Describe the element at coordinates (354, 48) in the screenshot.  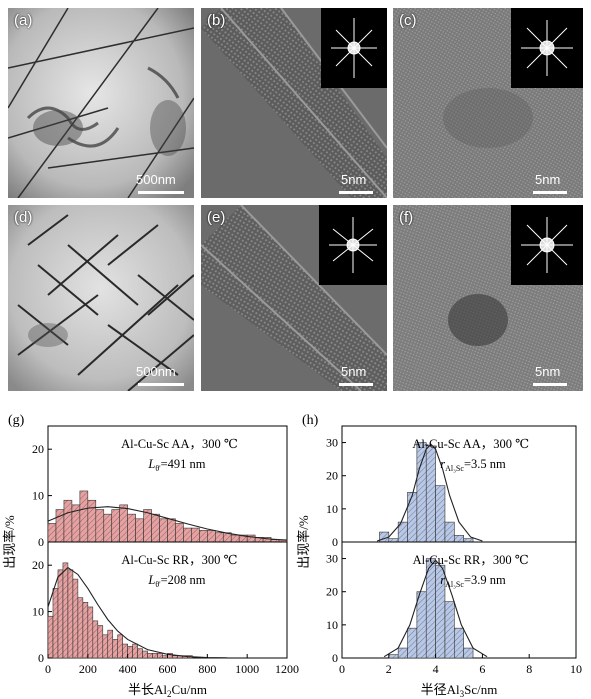
I see `fft-inset-b` at that location.